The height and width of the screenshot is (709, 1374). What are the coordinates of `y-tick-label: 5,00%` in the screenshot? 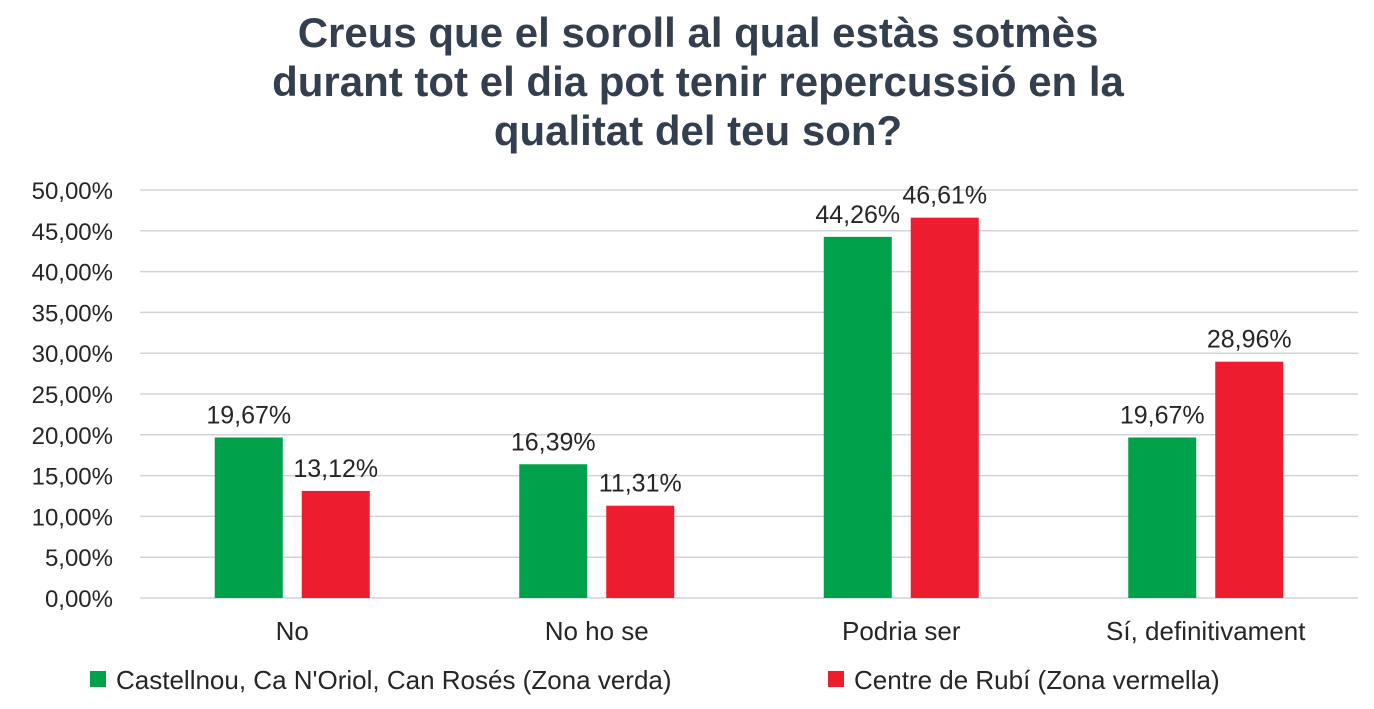 It's located at (79, 558).